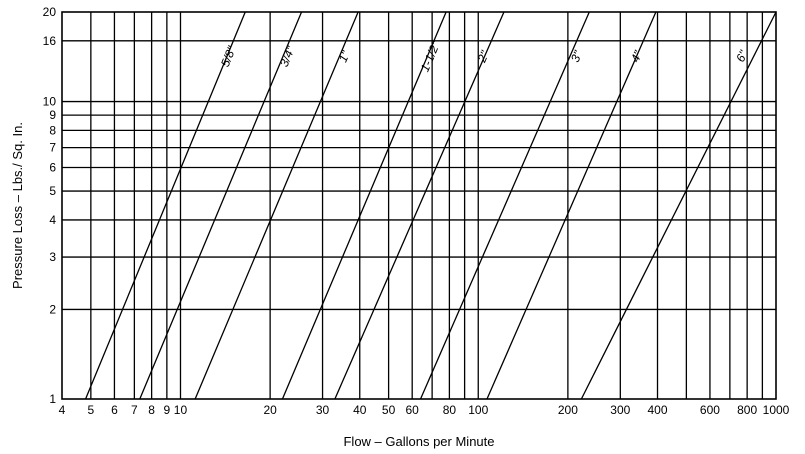 This screenshot has width=805, height=454. What do you see at coordinates (167, 410) in the screenshot?
I see `x-tick-label: 9` at bounding box center [167, 410].